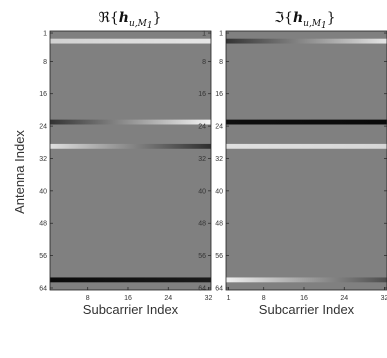  Describe the element at coordinates (304, 20) in the screenshot. I see `panel-title: ℑ{hu,M1}` at that location.